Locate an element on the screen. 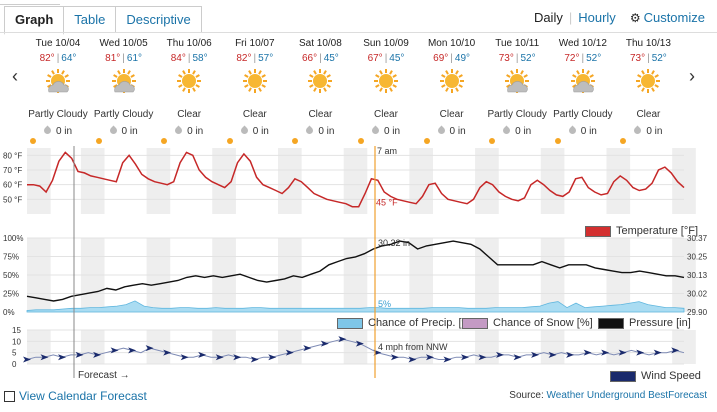 This screenshot has height=412, width=717. day-temps: 82° | 57° is located at coordinates (255, 58).